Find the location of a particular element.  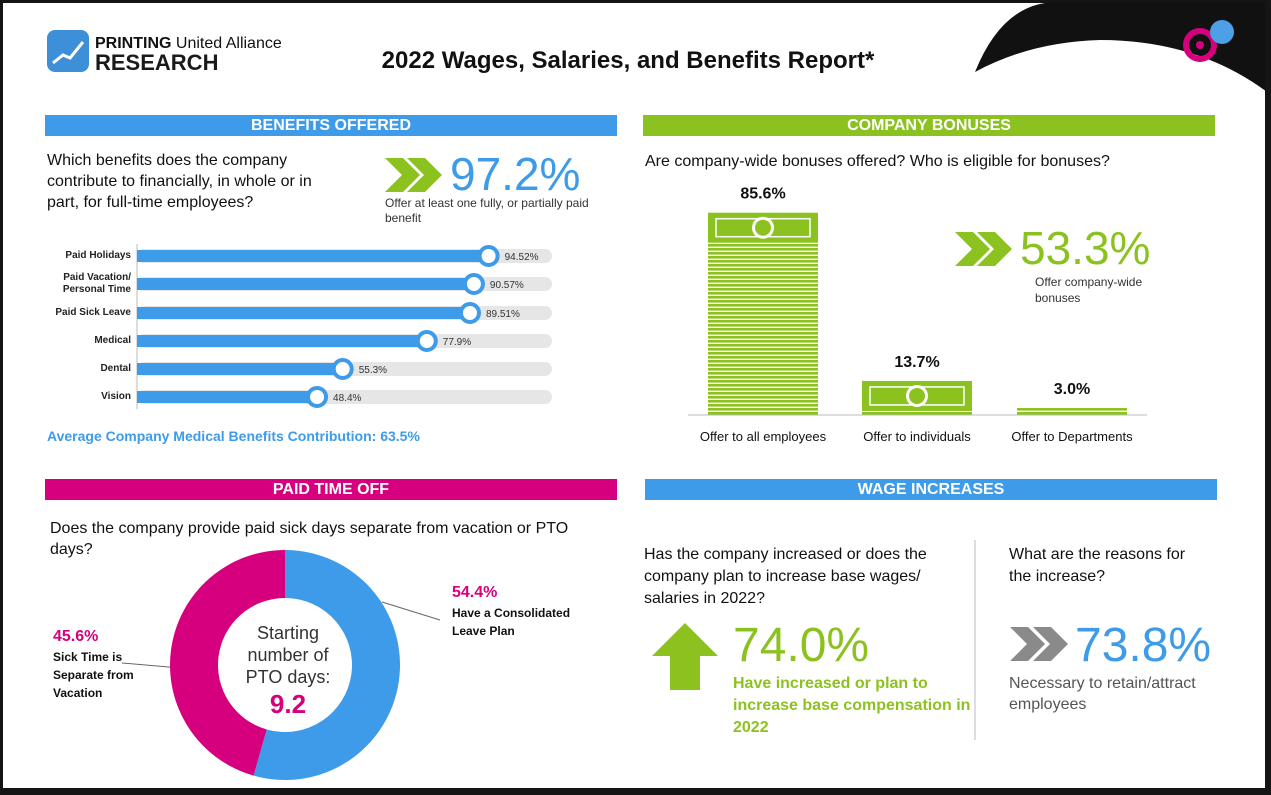

question: What are the reasons for the increase? is located at coordinates (1097, 565).